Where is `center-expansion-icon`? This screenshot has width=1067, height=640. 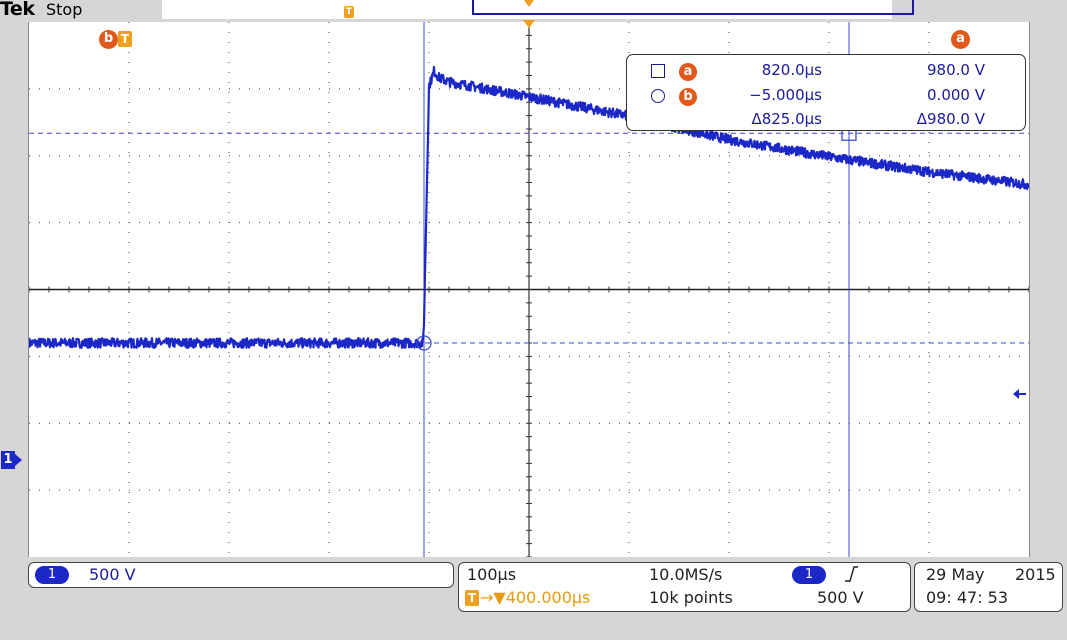 center-expansion-icon is located at coordinates (529, 24).